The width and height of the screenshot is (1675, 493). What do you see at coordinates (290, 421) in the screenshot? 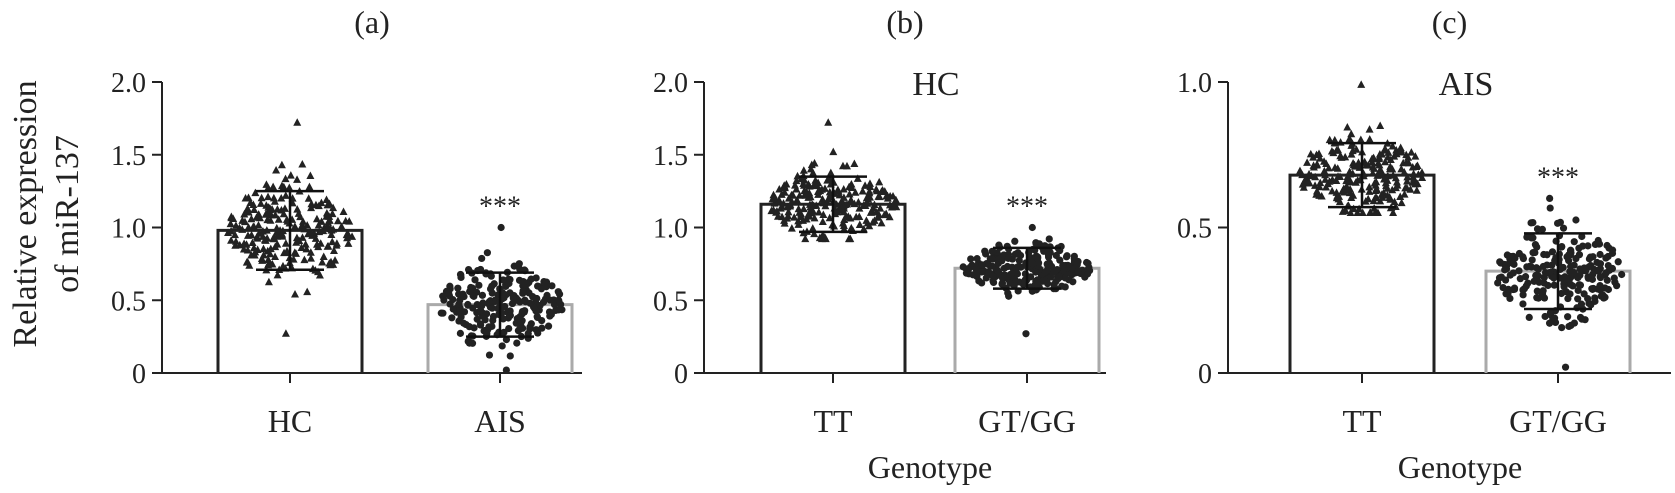
I see `x-tick-label: HC` at bounding box center [290, 421].